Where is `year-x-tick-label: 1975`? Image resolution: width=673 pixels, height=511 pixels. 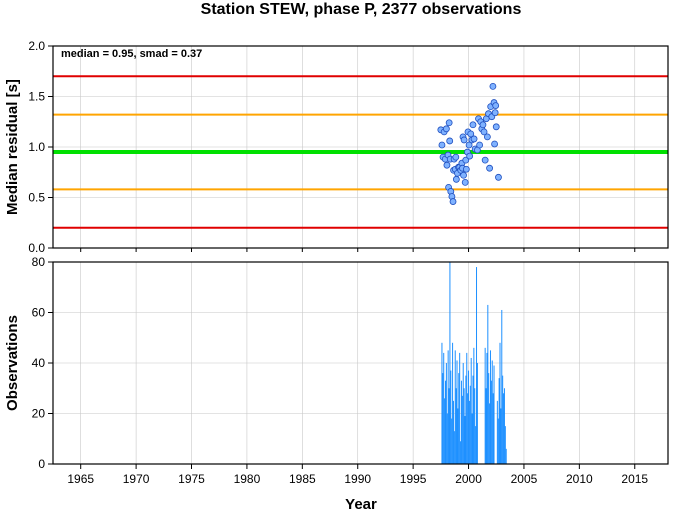 year-x-tick-label: 1975 is located at coordinates (191, 479).